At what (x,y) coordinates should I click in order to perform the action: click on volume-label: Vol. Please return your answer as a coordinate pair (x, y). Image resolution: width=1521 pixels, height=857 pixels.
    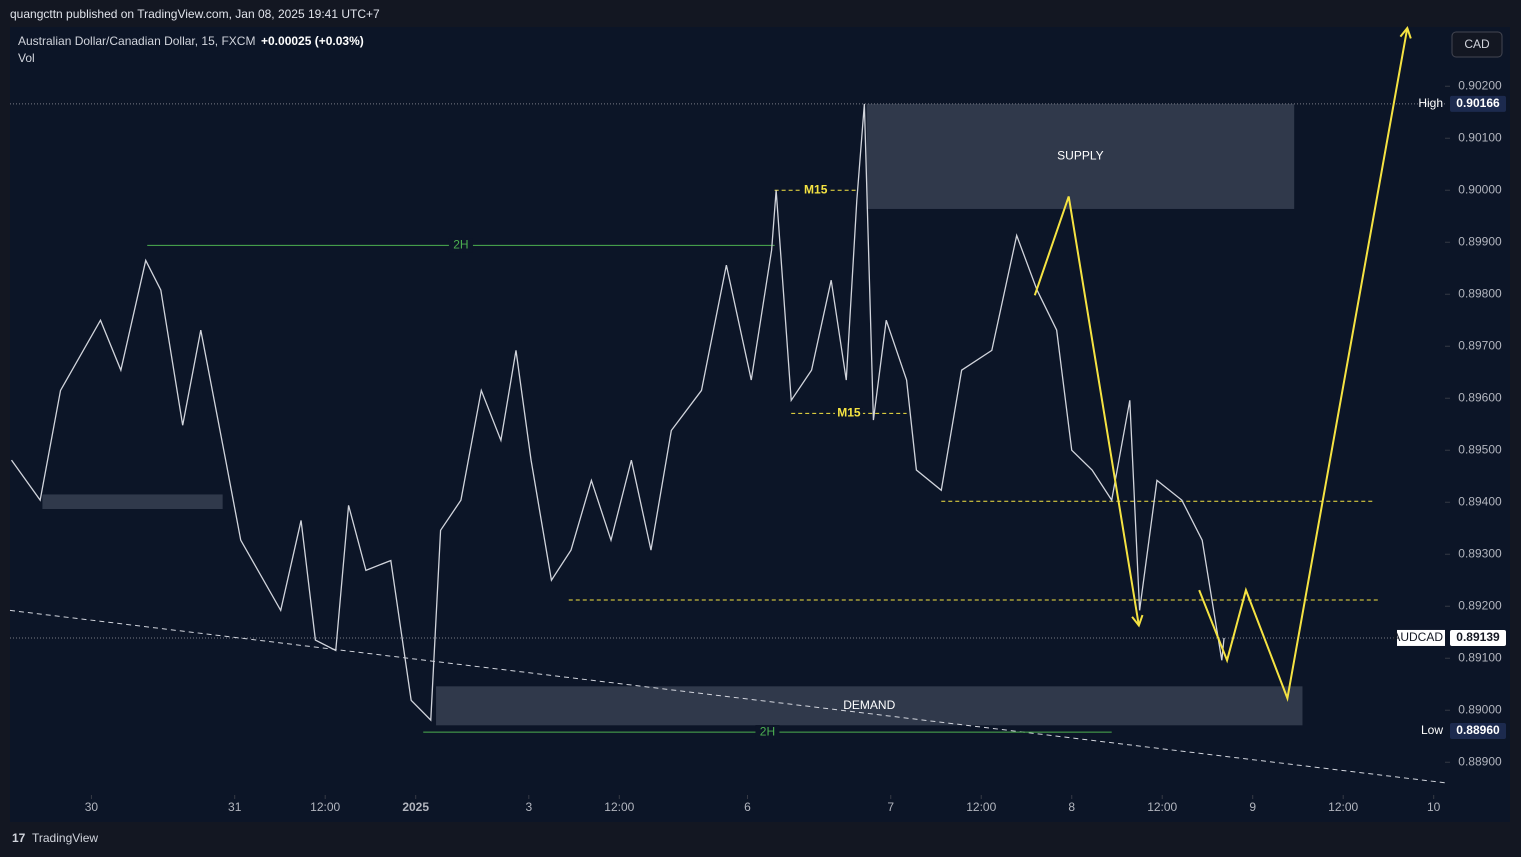
    Looking at the image, I should click on (26, 58).